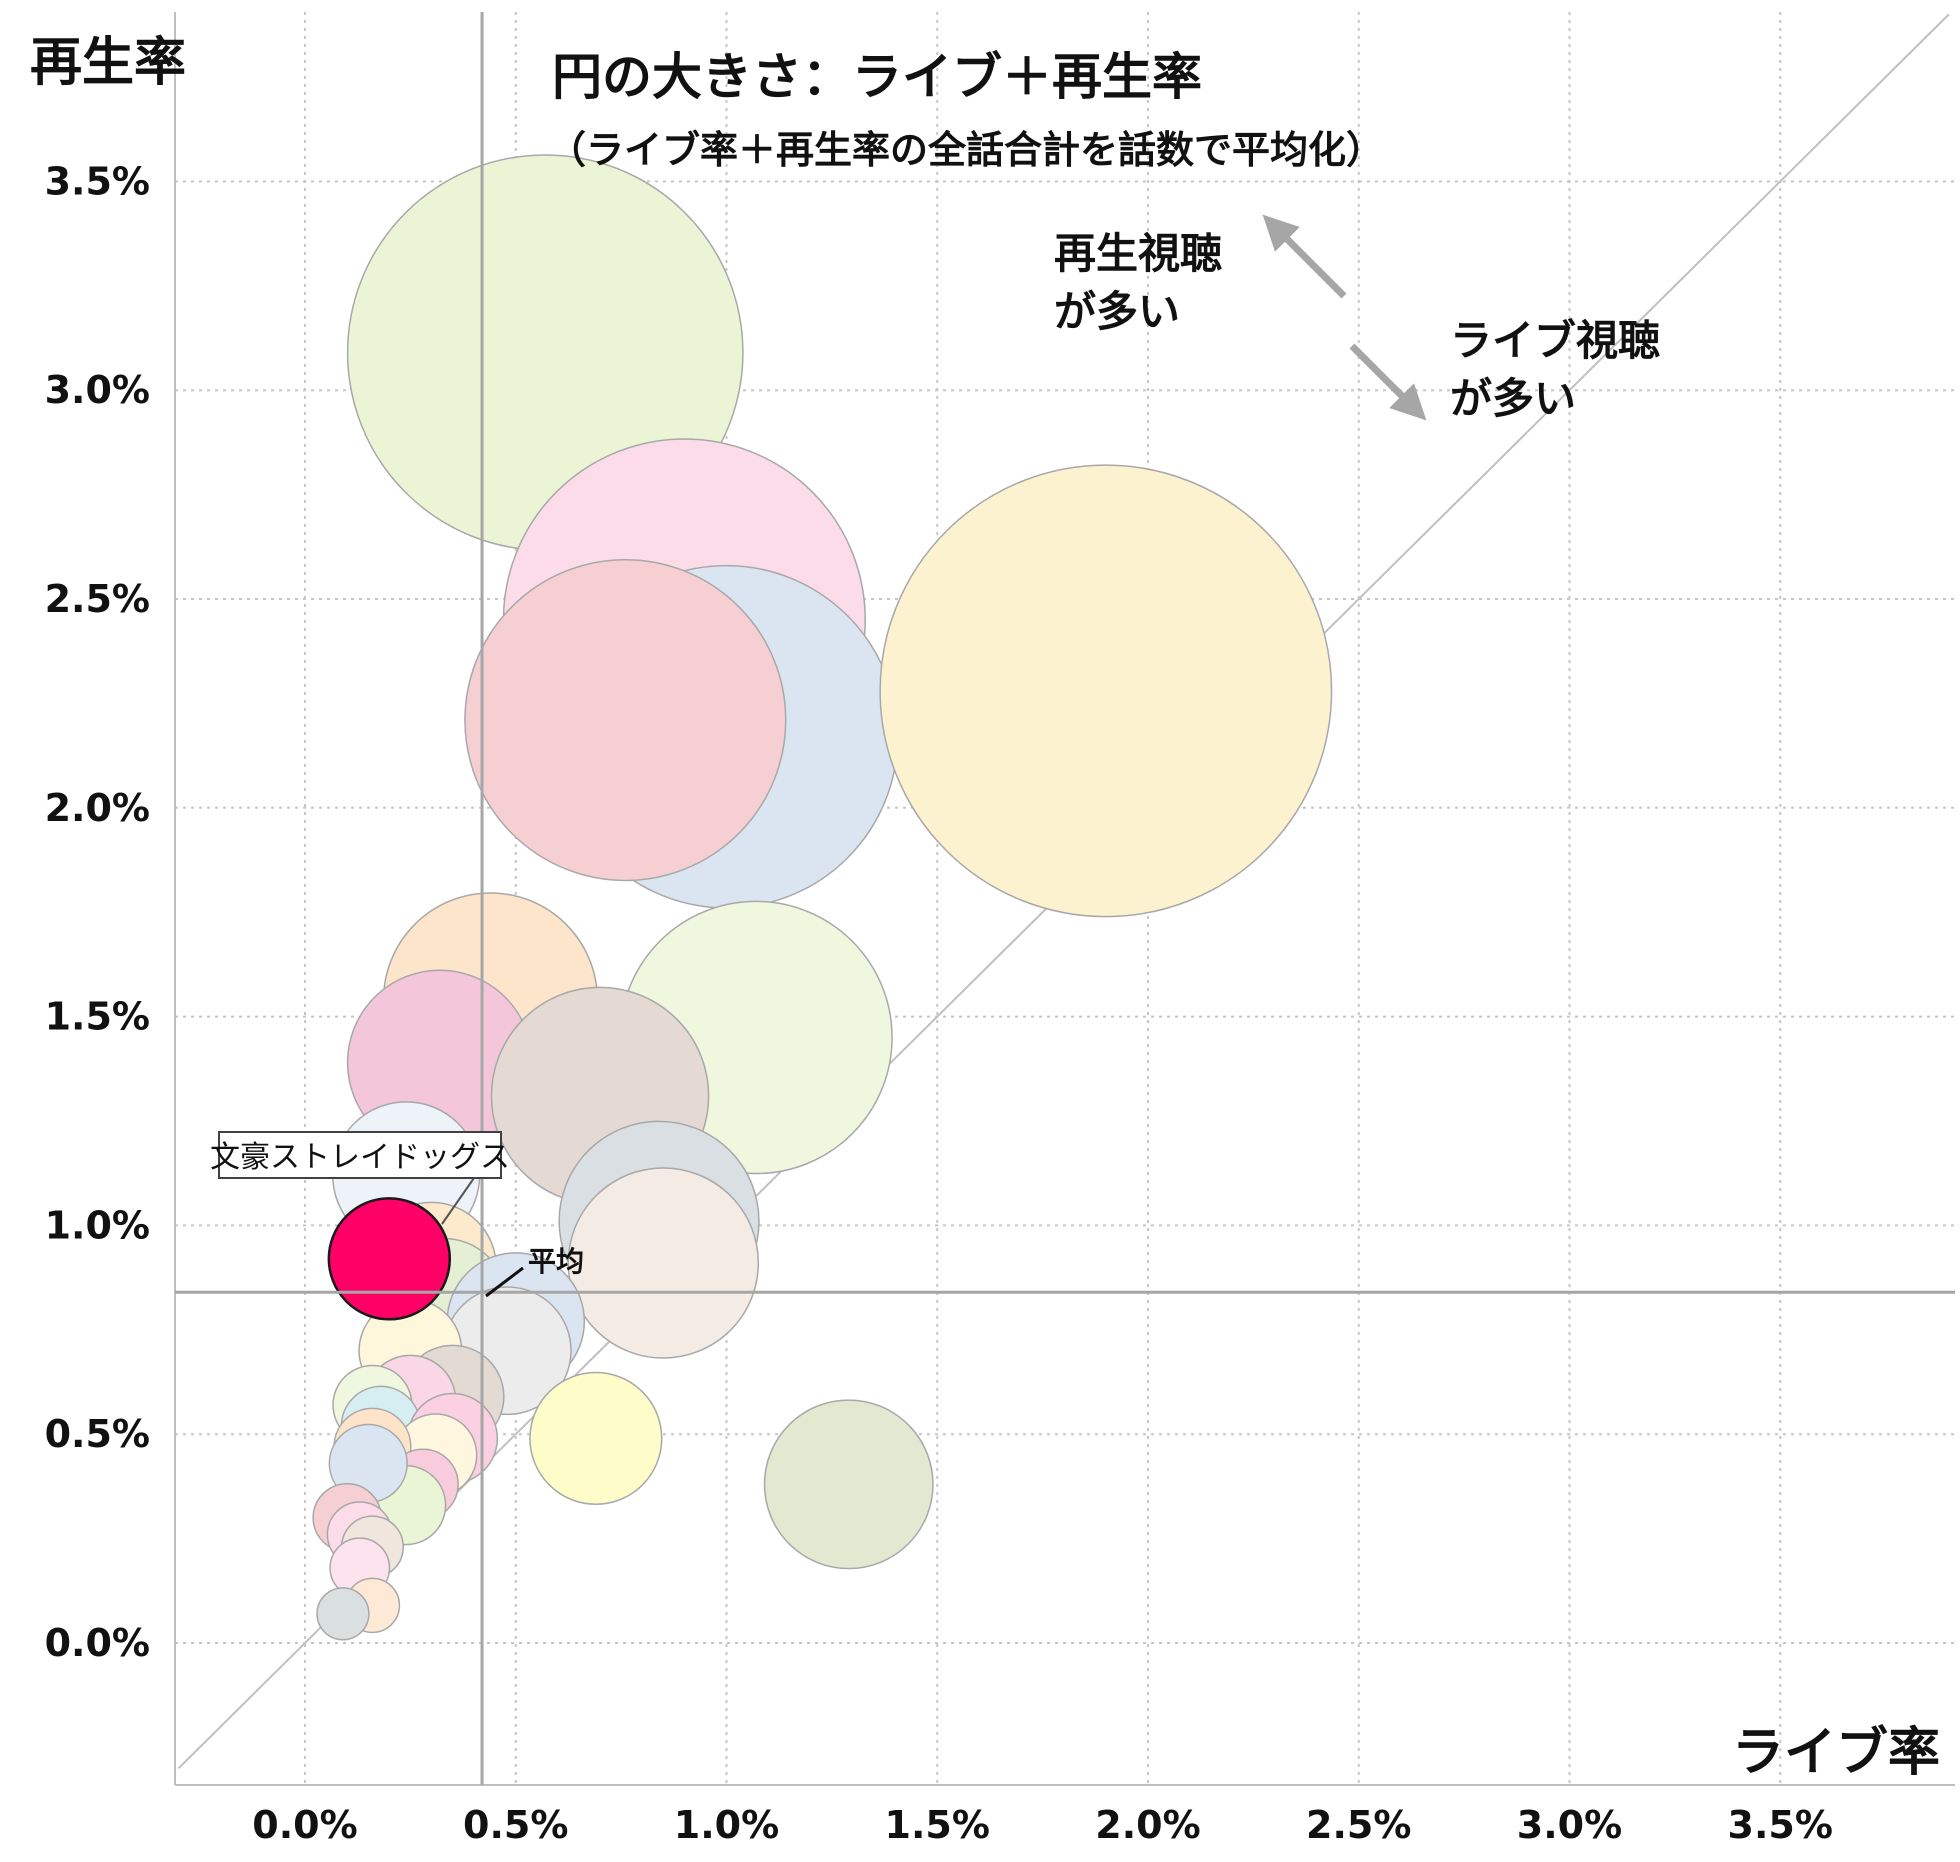  Describe the element at coordinates (1555, 340) in the screenshot. I see `lower-annotation-line1: ライブ視聴` at that location.